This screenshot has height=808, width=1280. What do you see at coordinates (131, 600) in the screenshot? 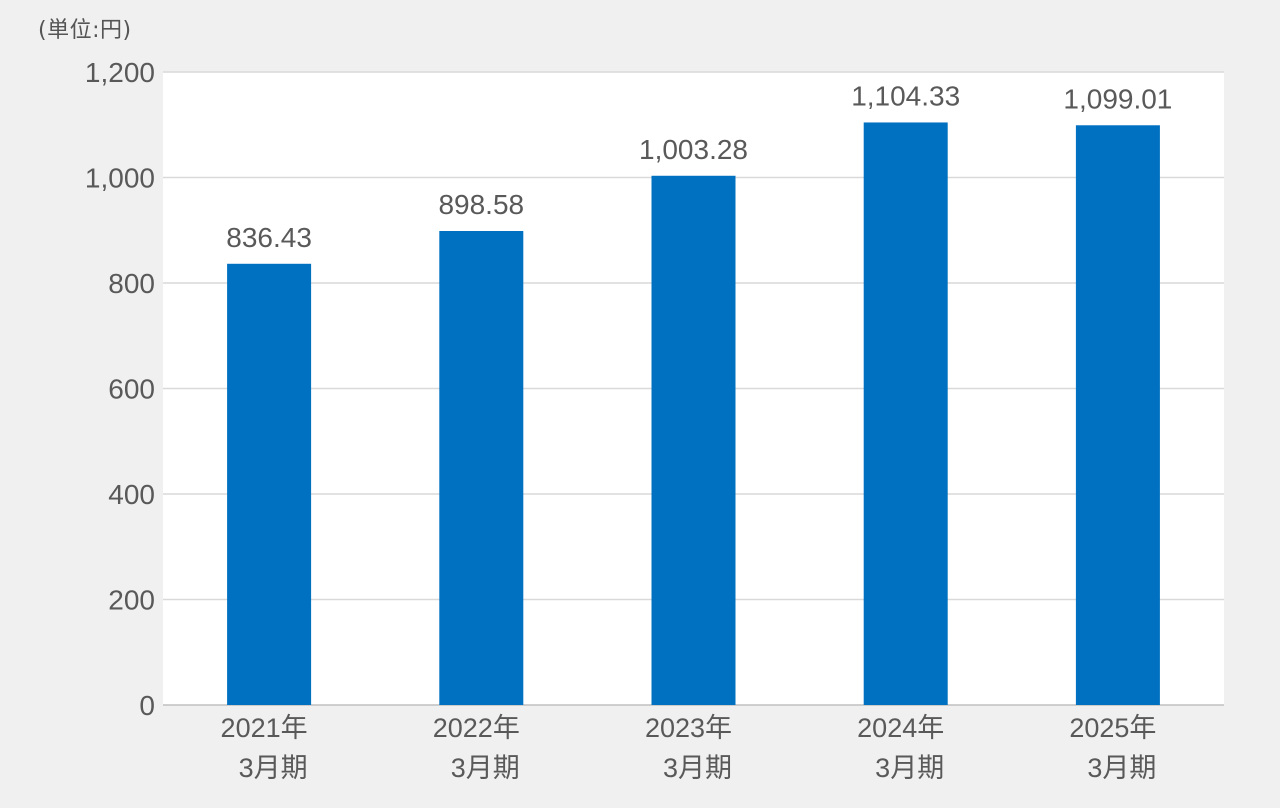
I see `y-tick-label: 200` at bounding box center [131, 600].